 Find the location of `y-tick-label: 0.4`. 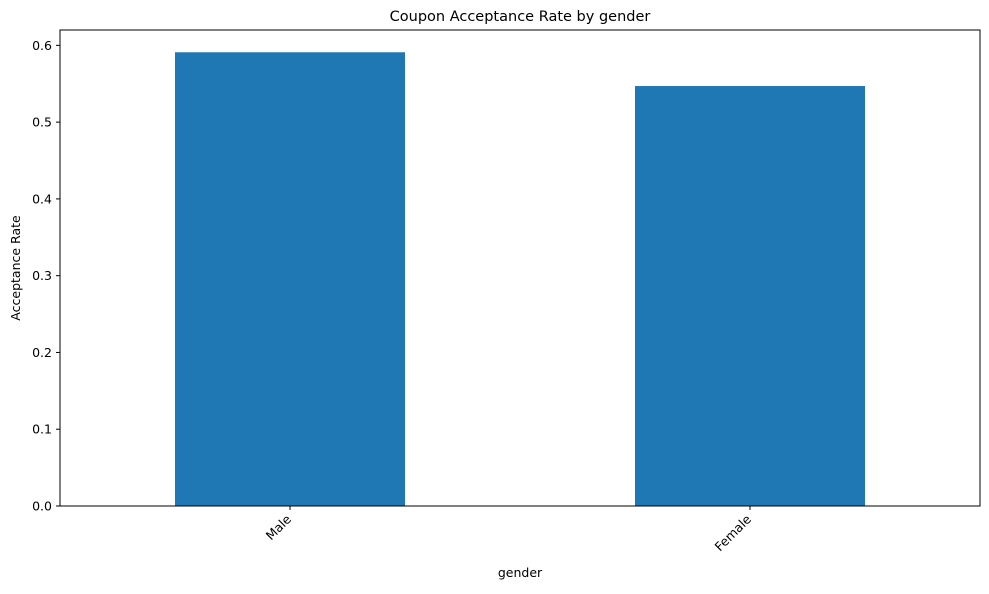

y-tick-label: 0.4 is located at coordinates (42, 198).